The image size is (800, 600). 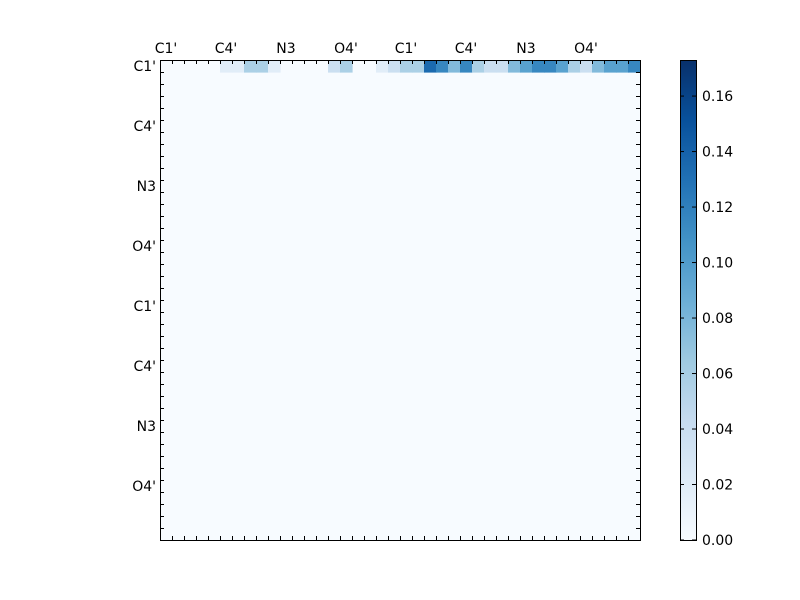 What do you see at coordinates (144, 277) in the screenshot?
I see `y-tick-labels: C1' C4' N3 O4' C1' C4' N3 O4'` at bounding box center [144, 277].